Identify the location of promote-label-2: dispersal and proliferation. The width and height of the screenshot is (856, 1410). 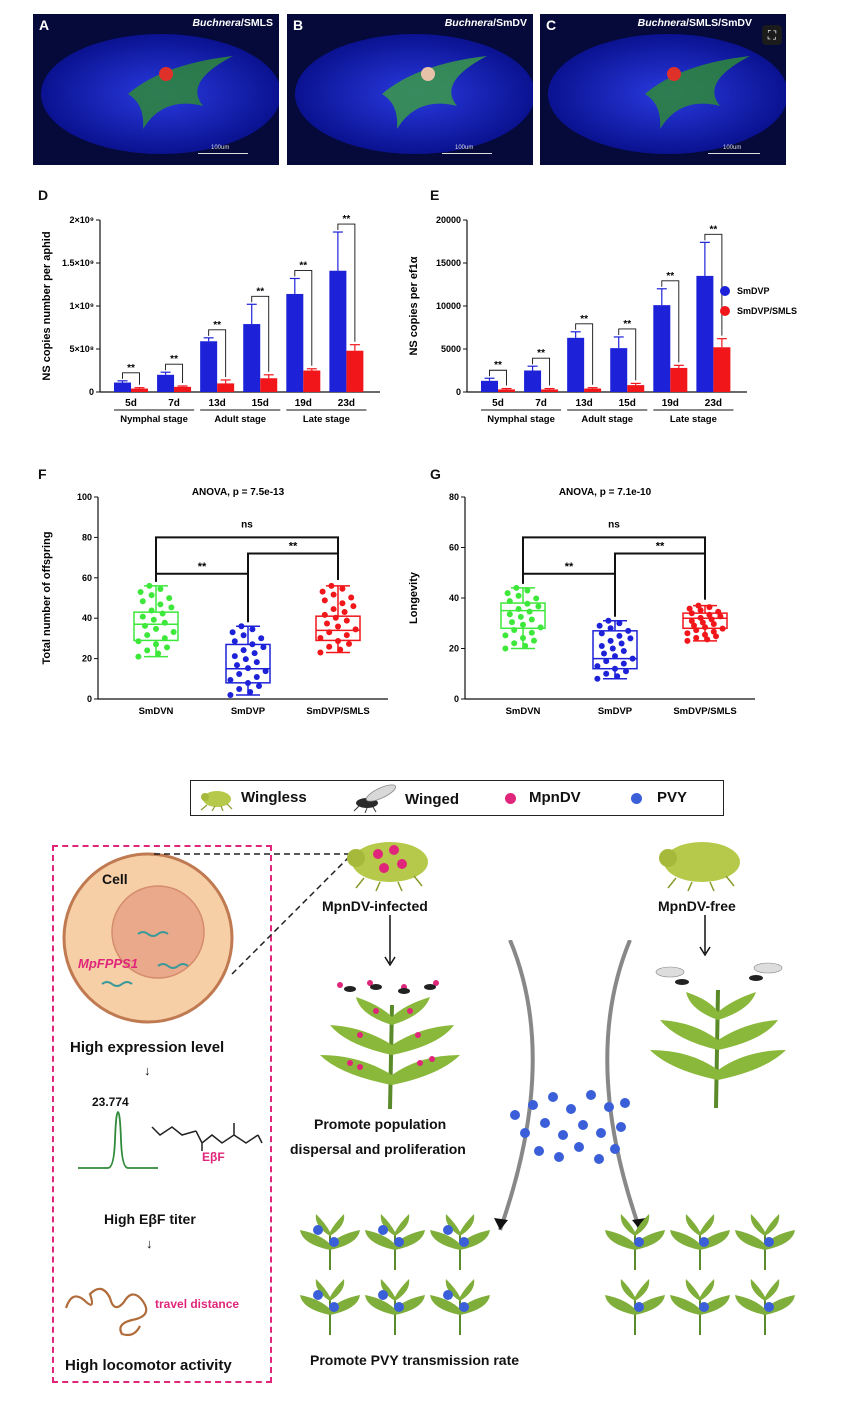
(378, 1149).